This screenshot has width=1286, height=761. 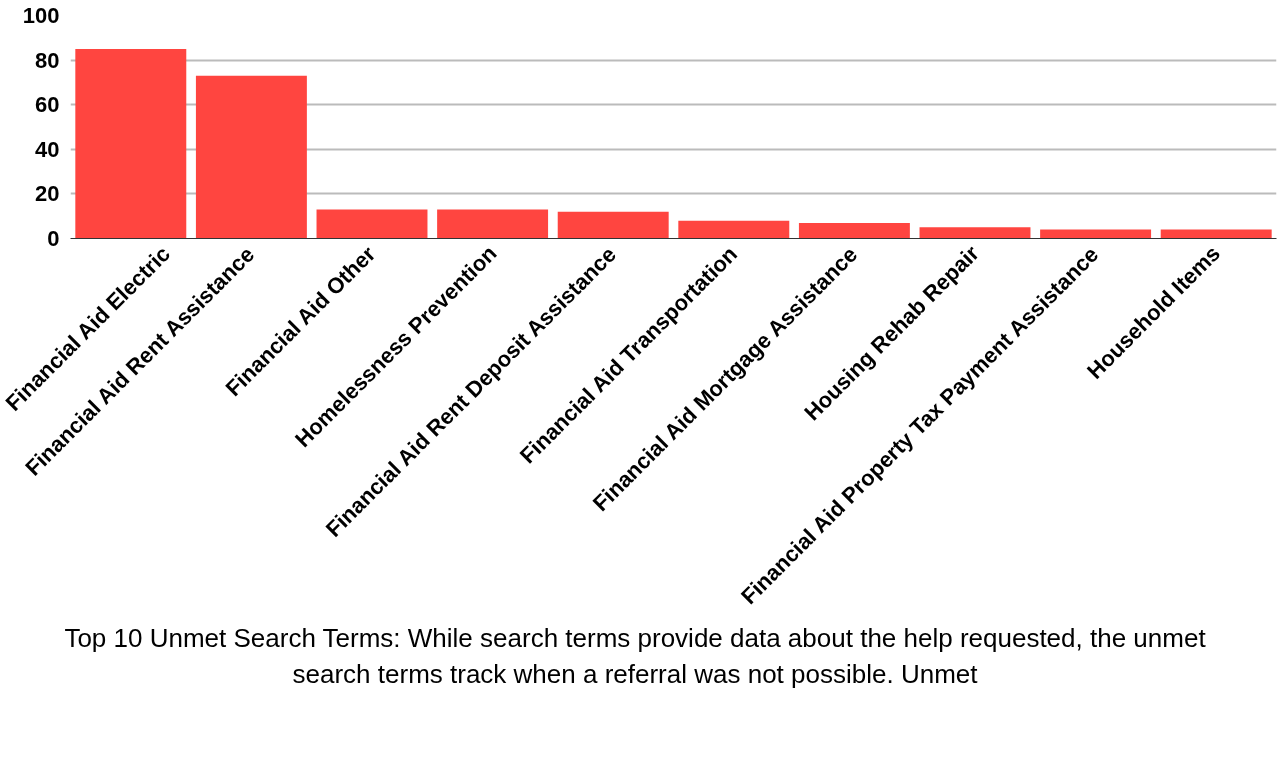 What do you see at coordinates (47, 105) in the screenshot?
I see `y-tick-label: 60` at bounding box center [47, 105].